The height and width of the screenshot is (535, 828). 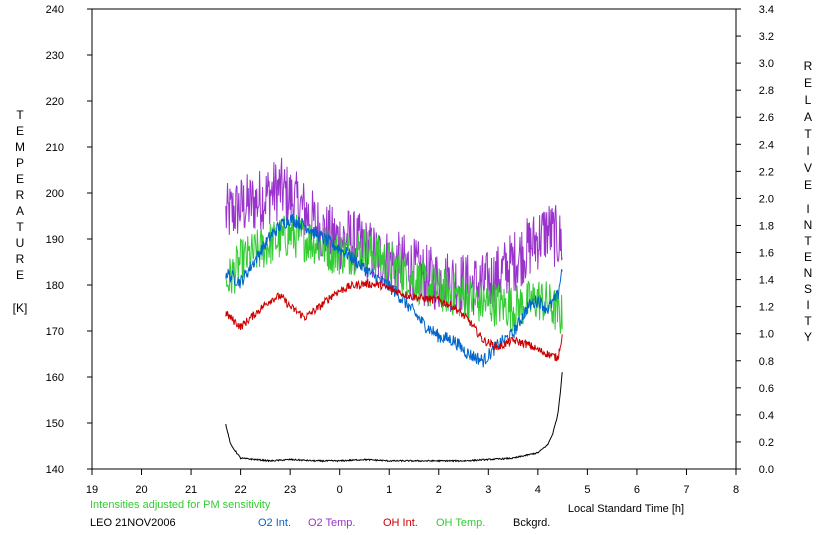 What do you see at coordinates (439, 490) in the screenshot?
I see `x-tick-label: 2` at bounding box center [439, 490].